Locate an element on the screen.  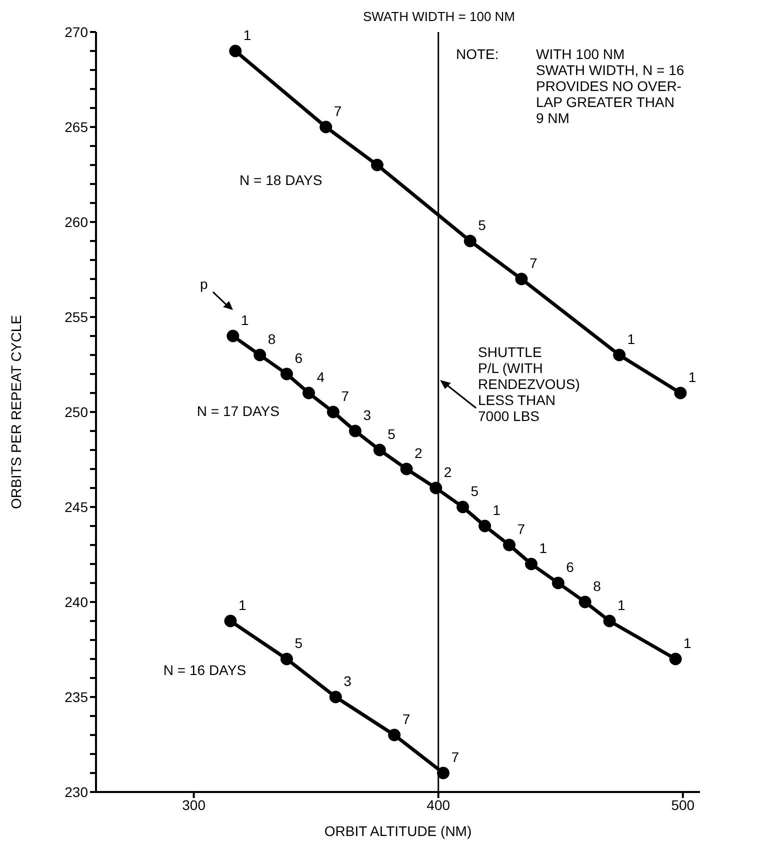
y-tick-label: 245 is located at coordinates (76, 506).